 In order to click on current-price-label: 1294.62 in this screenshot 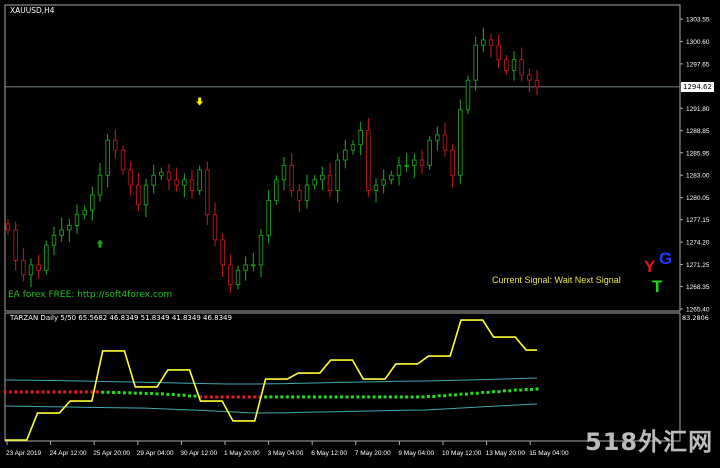, I will do `click(697, 87)`.